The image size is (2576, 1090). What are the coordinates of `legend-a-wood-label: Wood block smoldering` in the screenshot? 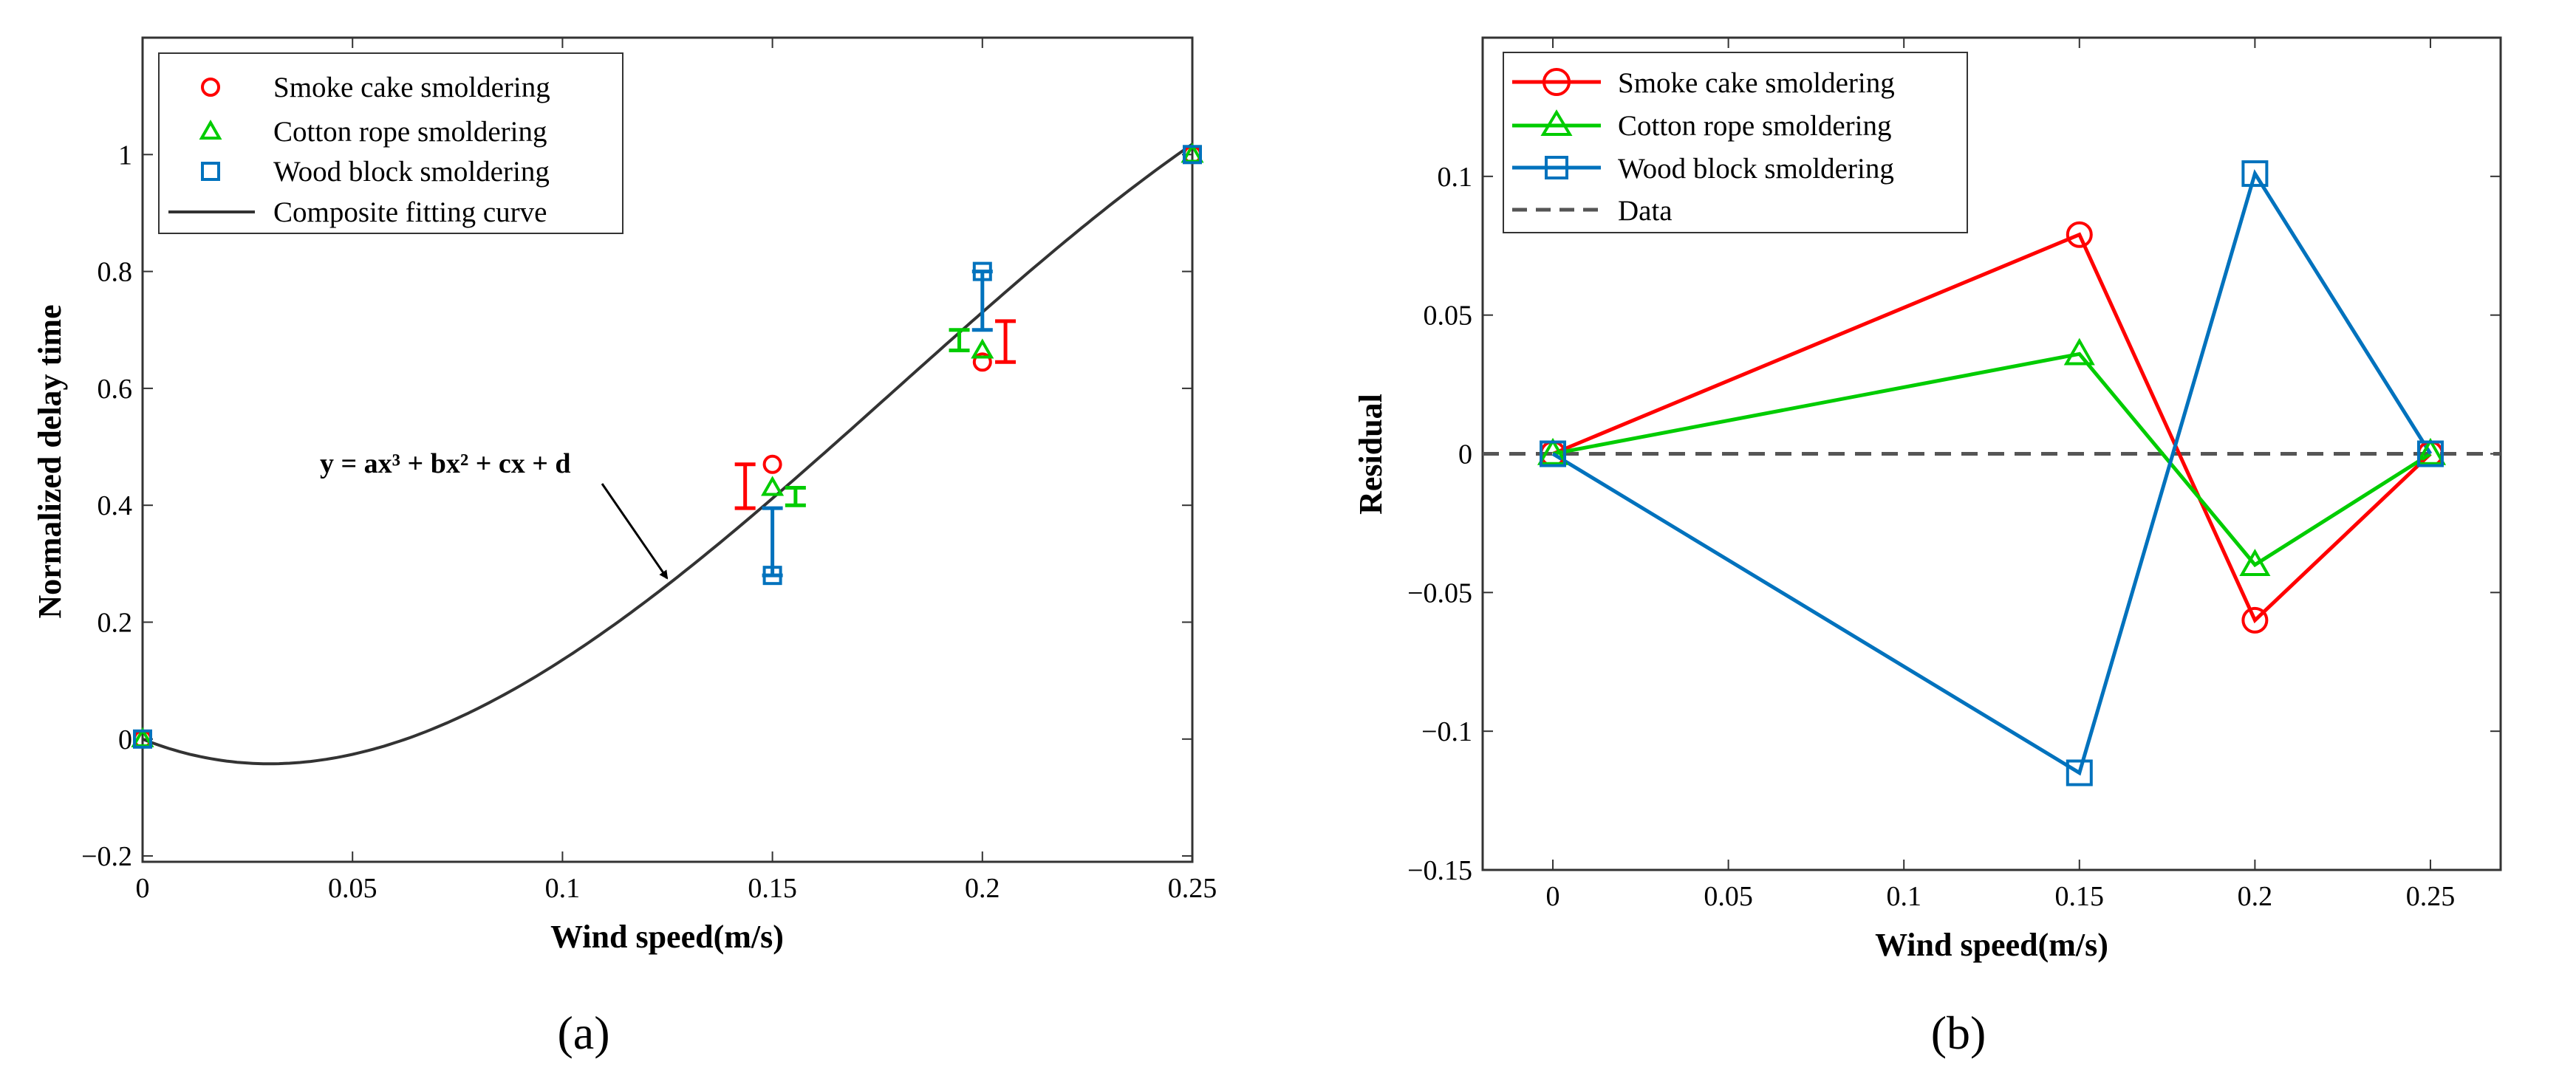 It's located at (411, 172).